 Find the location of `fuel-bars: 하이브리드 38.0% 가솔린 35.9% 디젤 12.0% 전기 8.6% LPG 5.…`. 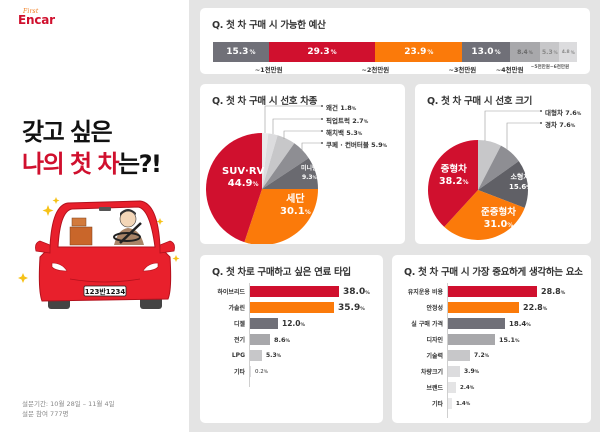

fuel-bars: 하이브리드 38.0% 가솔린 35.9% 디젤 12.0% 전기 8.6% LPG 5.… is located at coordinates (291, 336).